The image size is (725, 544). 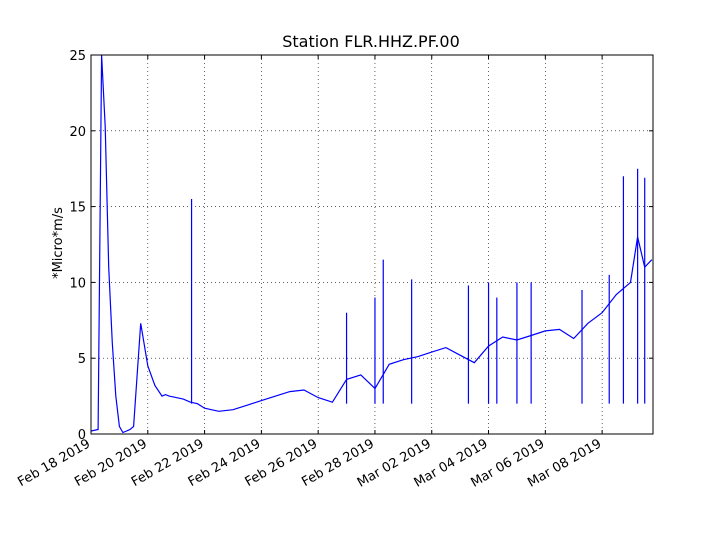 What do you see at coordinates (77, 132) in the screenshot?
I see `y-tick-label: 20` at bounding box center [77, 132].